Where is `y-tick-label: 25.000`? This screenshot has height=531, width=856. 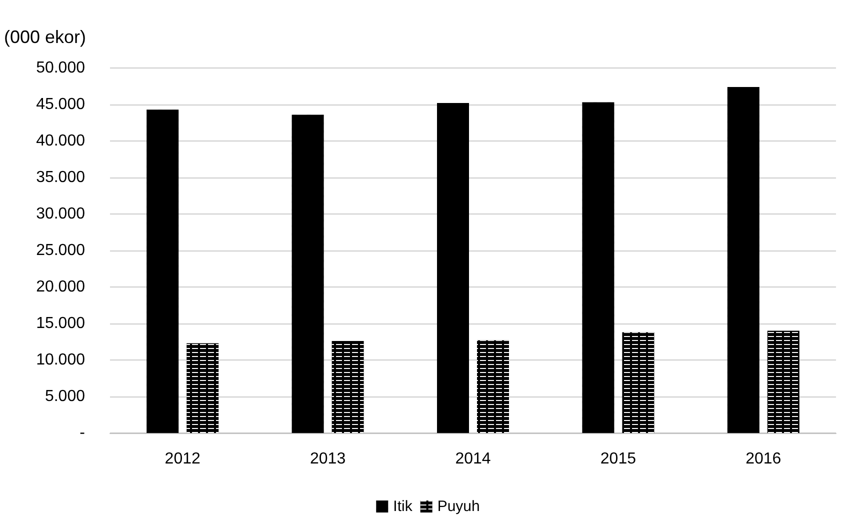
y-tick-label: 25.000 is located at coordinates (61, 250).